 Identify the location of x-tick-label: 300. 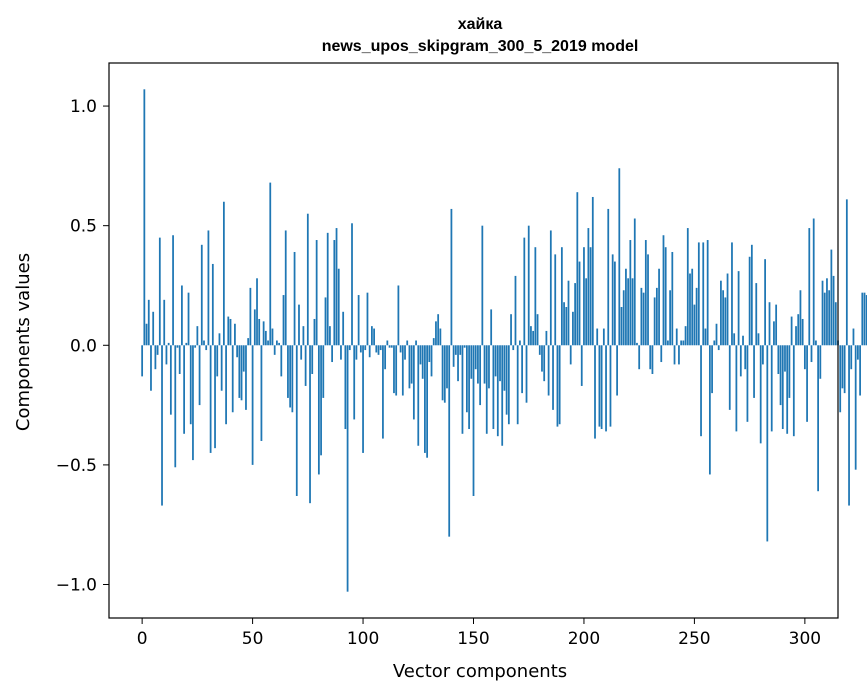
(805, 639).